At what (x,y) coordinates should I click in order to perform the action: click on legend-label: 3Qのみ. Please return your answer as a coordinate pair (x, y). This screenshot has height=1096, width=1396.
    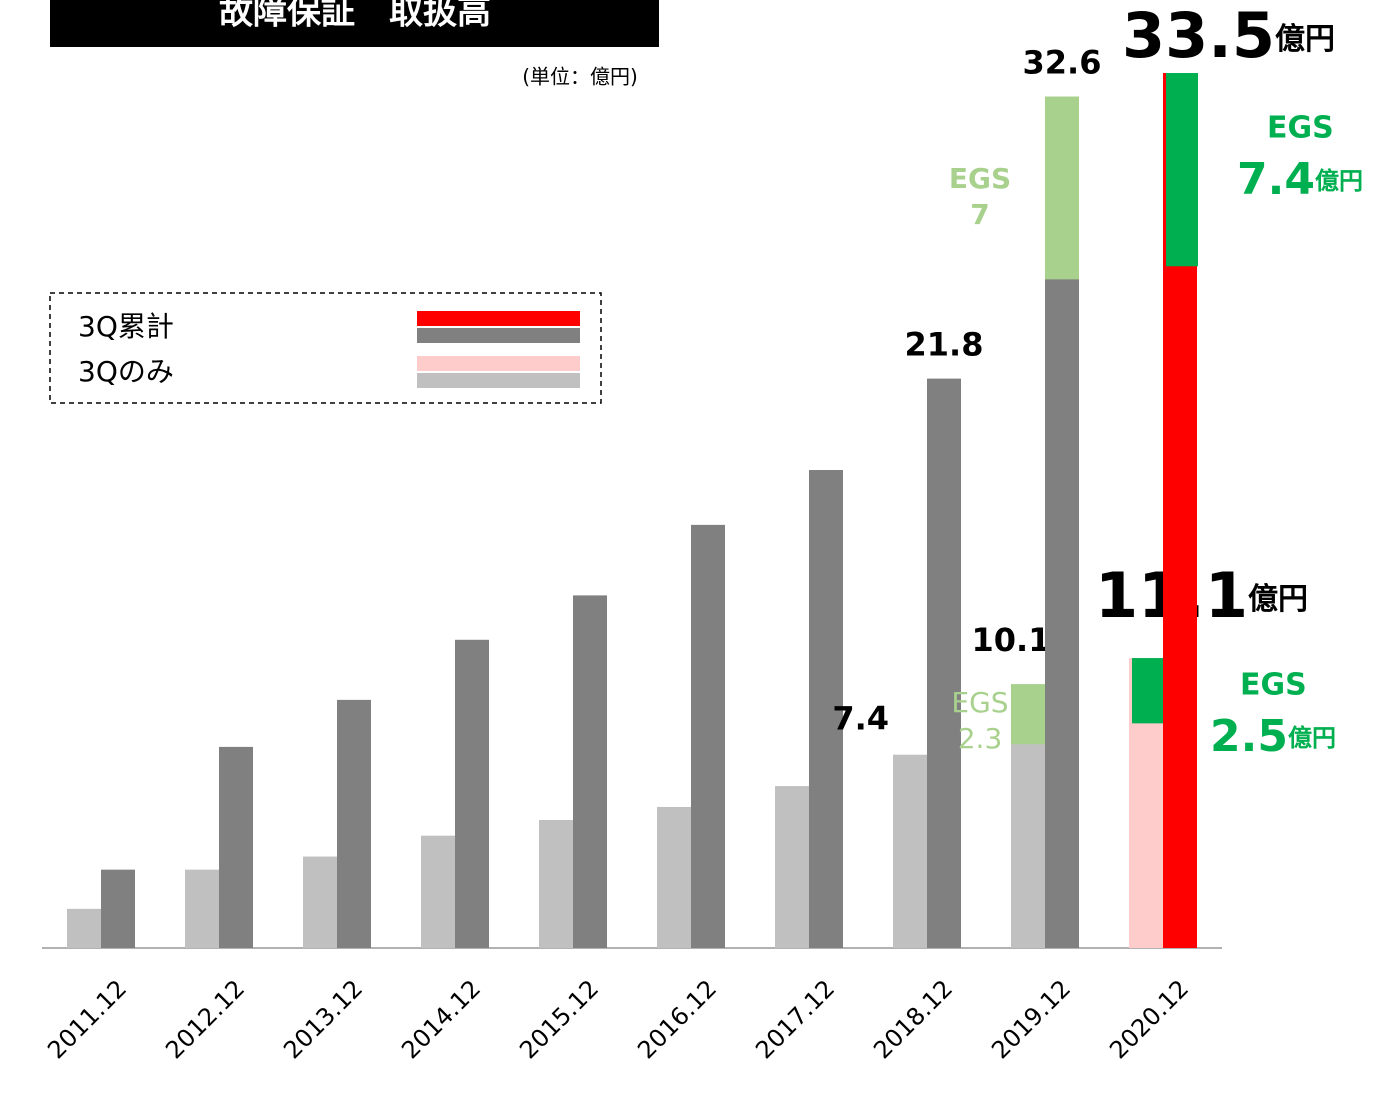
    Looking at the image, I should click on (126, 371).